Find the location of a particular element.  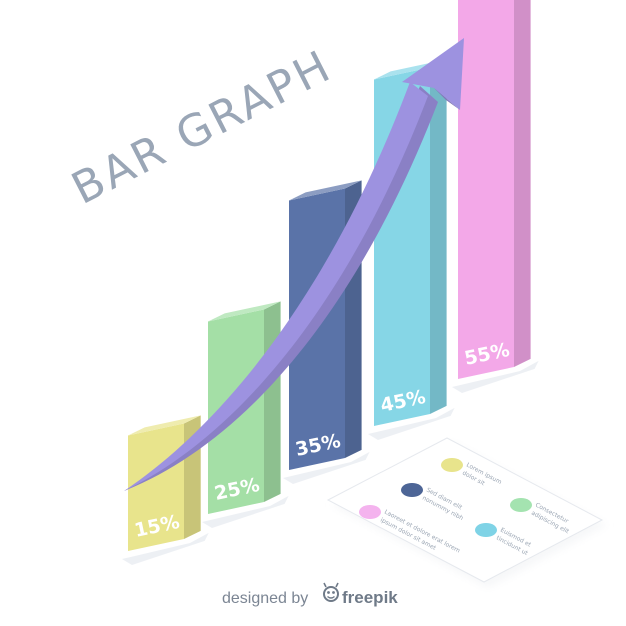

legend-card-surface is located at coordinates (465, 510).